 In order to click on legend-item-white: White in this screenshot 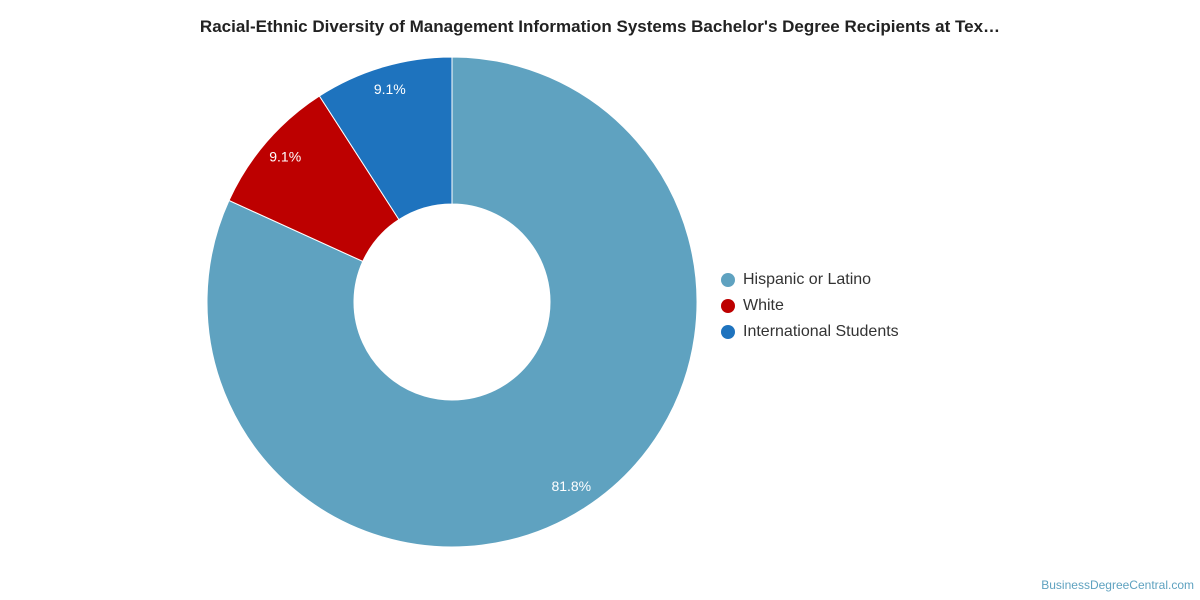, I will do `click(871, 306)`.